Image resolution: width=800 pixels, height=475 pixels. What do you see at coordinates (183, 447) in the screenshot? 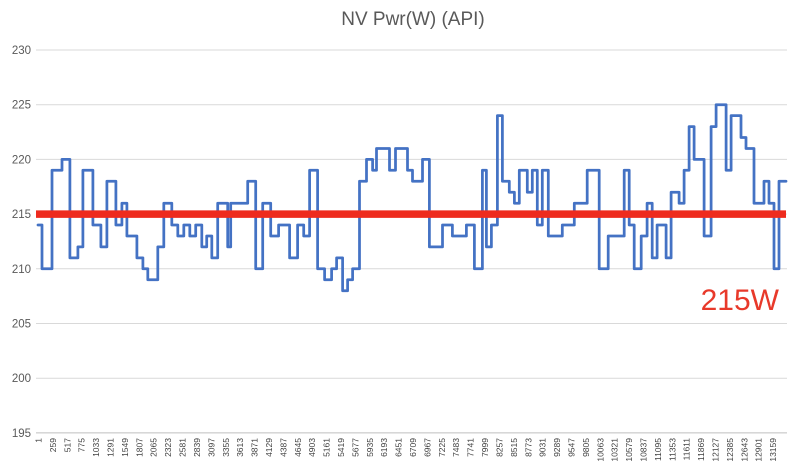
I see `x-axis-tick-label: 2581` at bounding box center [183, 447].